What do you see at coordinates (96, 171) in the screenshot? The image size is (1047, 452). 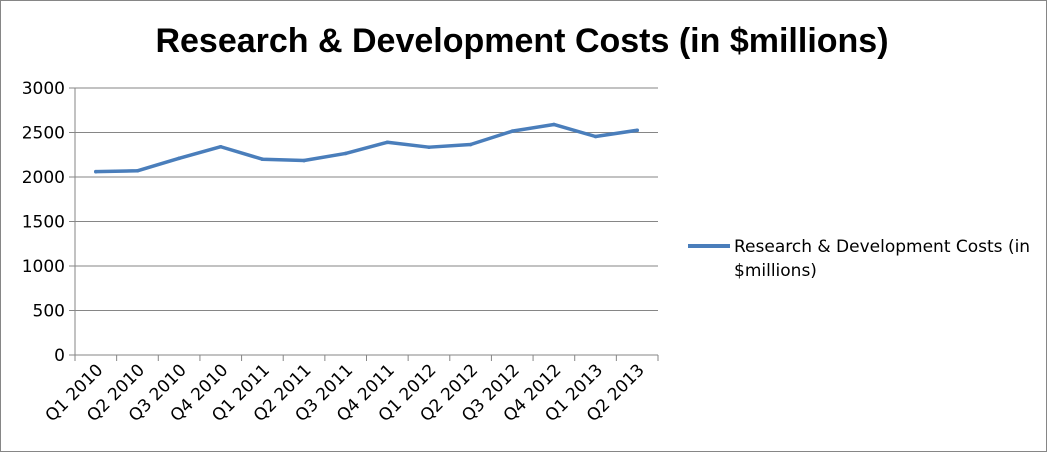 I see `data-point-q1-2010` at bounding box center [96, 171].